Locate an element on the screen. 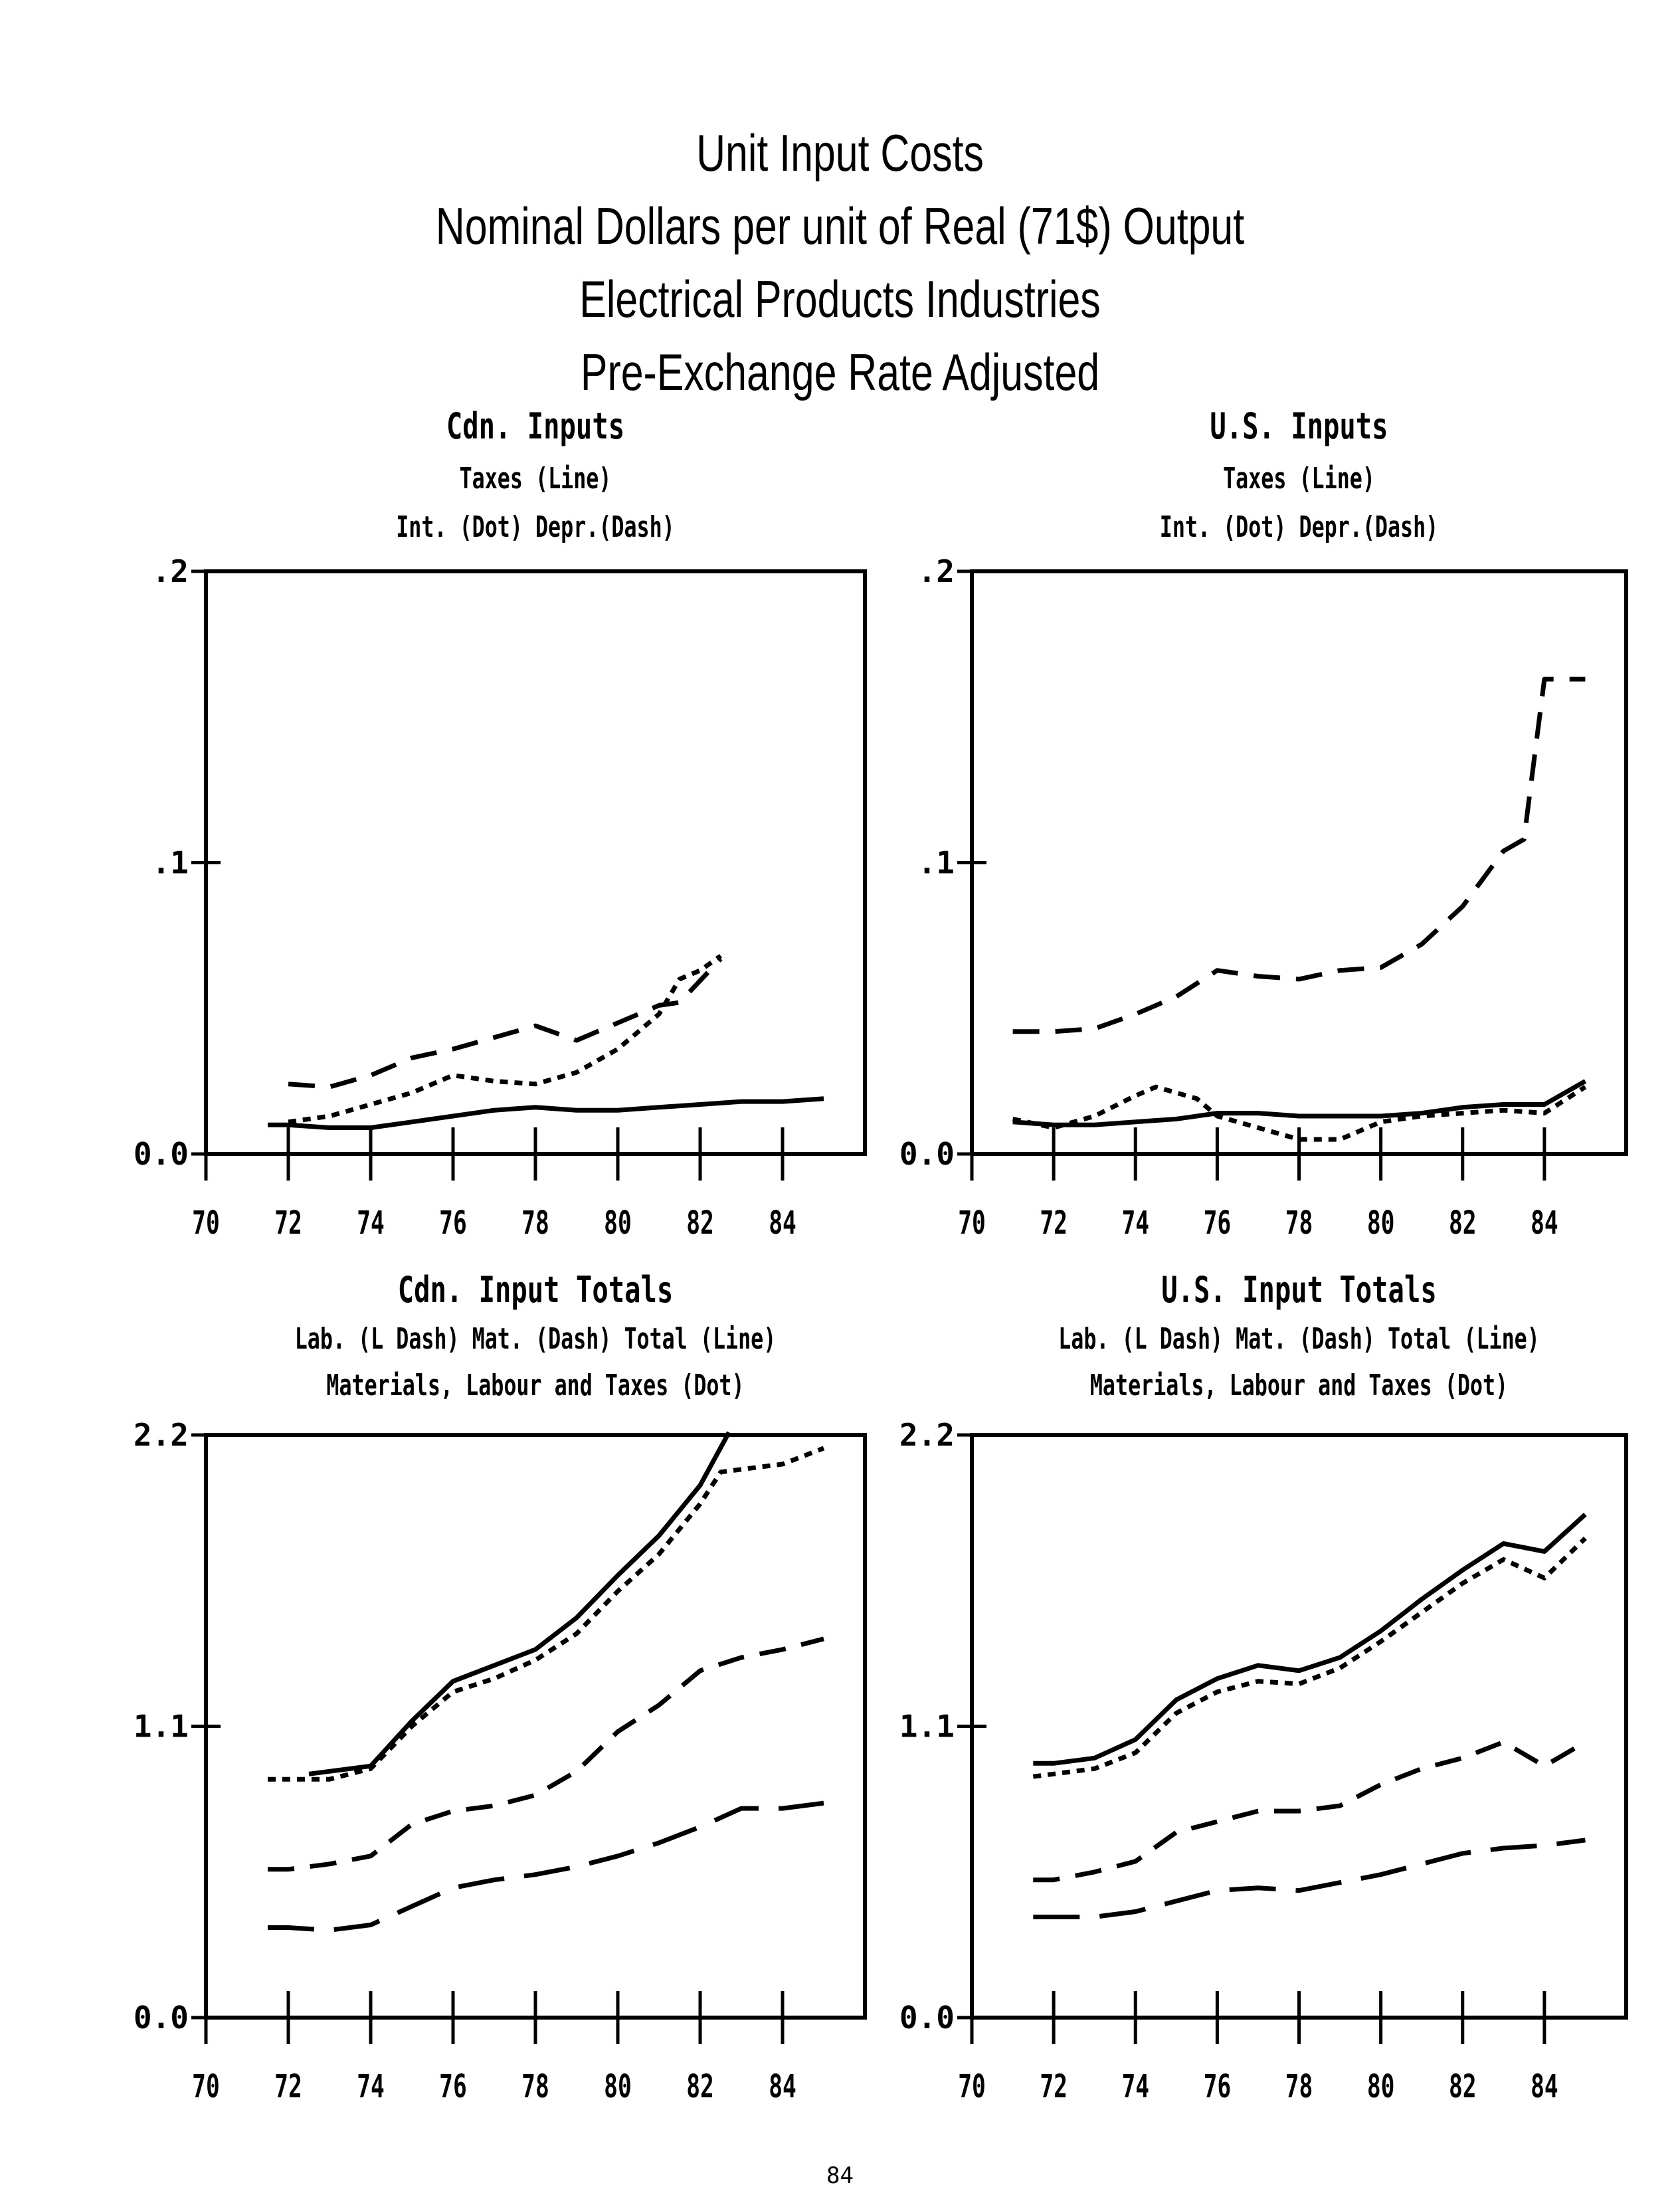 The height and width of the screenshot is (2189, 1680). page-number: 84 is located at coordinates (840, 2175).